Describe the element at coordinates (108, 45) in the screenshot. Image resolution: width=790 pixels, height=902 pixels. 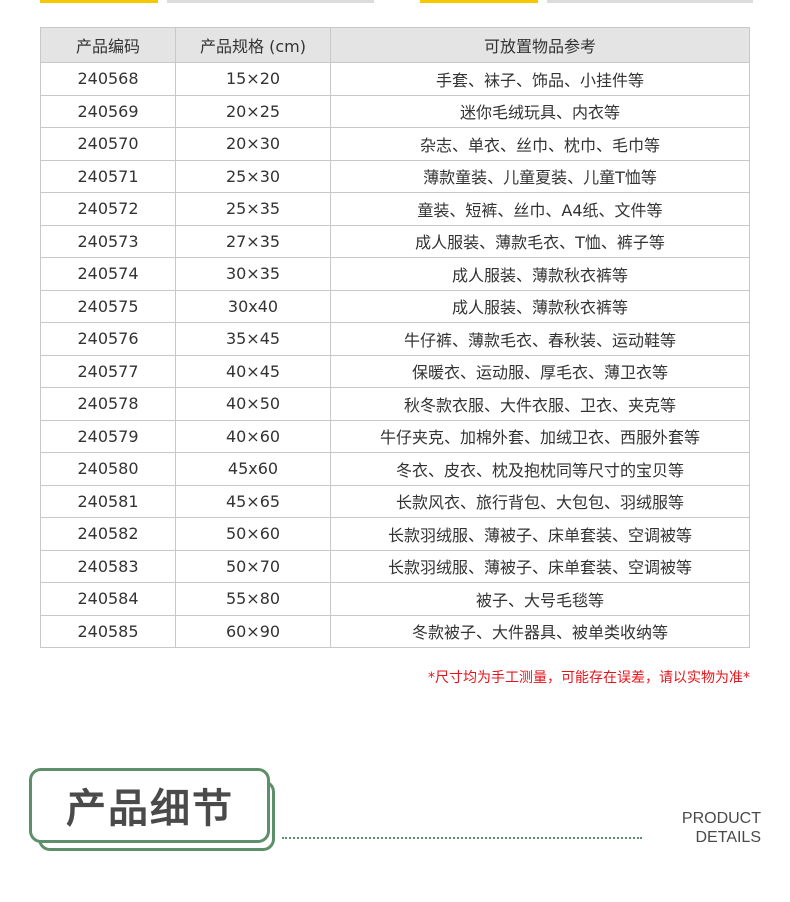
I see `header-code: 产品编码` at that location.